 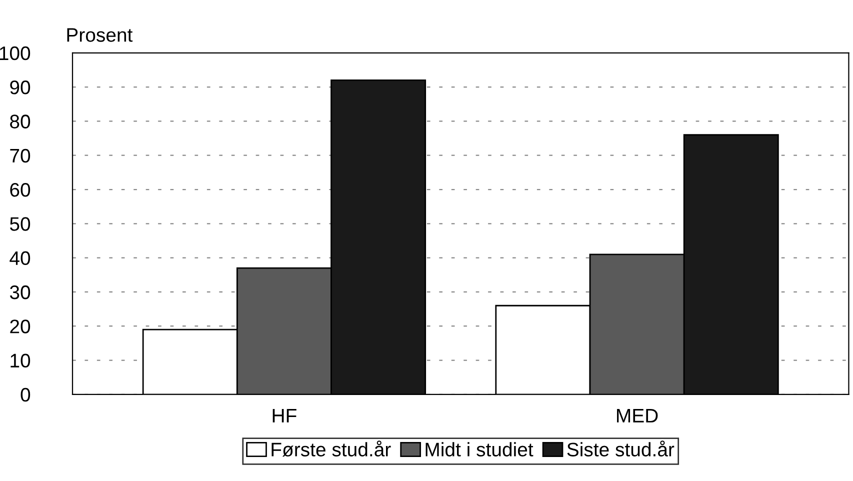 What do you see at coordinates (480, 449) in the screenshot?
I see `legend-label: Midt i studiet` at bounding box center [480, 449].